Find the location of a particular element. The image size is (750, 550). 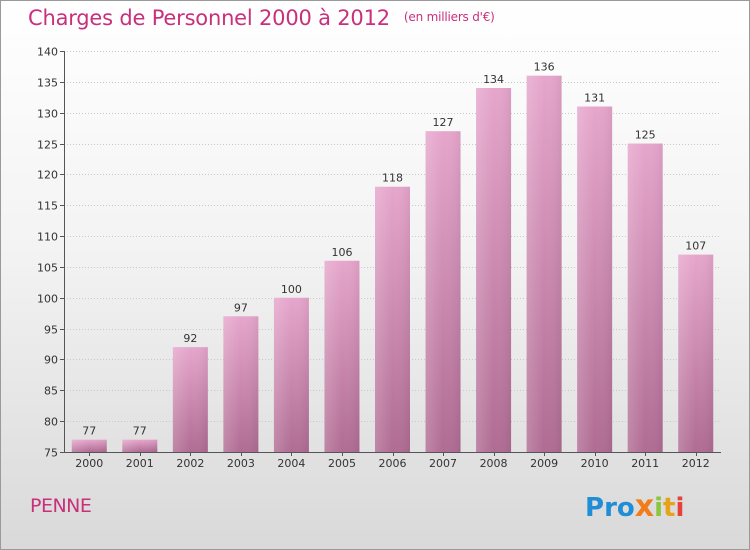

chart-title-text: Charges de Personnel 2000 à 2012 is located at coordinates (209, 18).